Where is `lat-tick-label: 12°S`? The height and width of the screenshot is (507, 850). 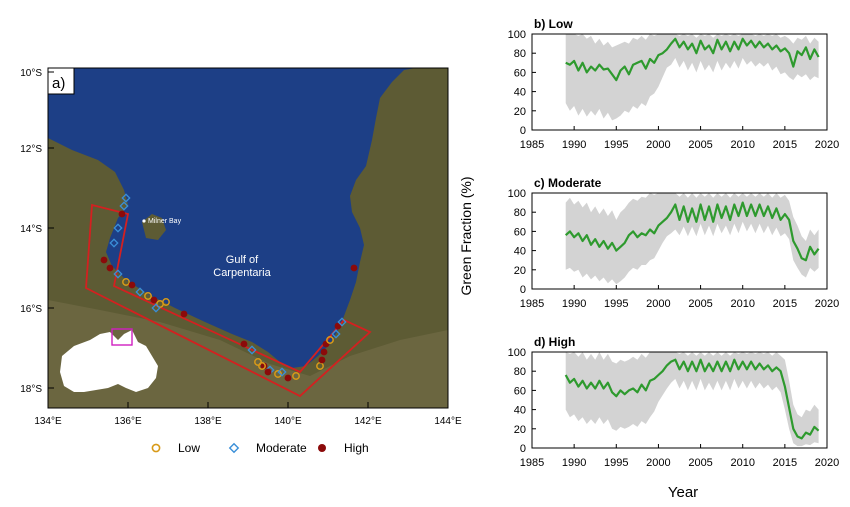
lat-tick-label: 12°S is located at coordinates (31, 149).